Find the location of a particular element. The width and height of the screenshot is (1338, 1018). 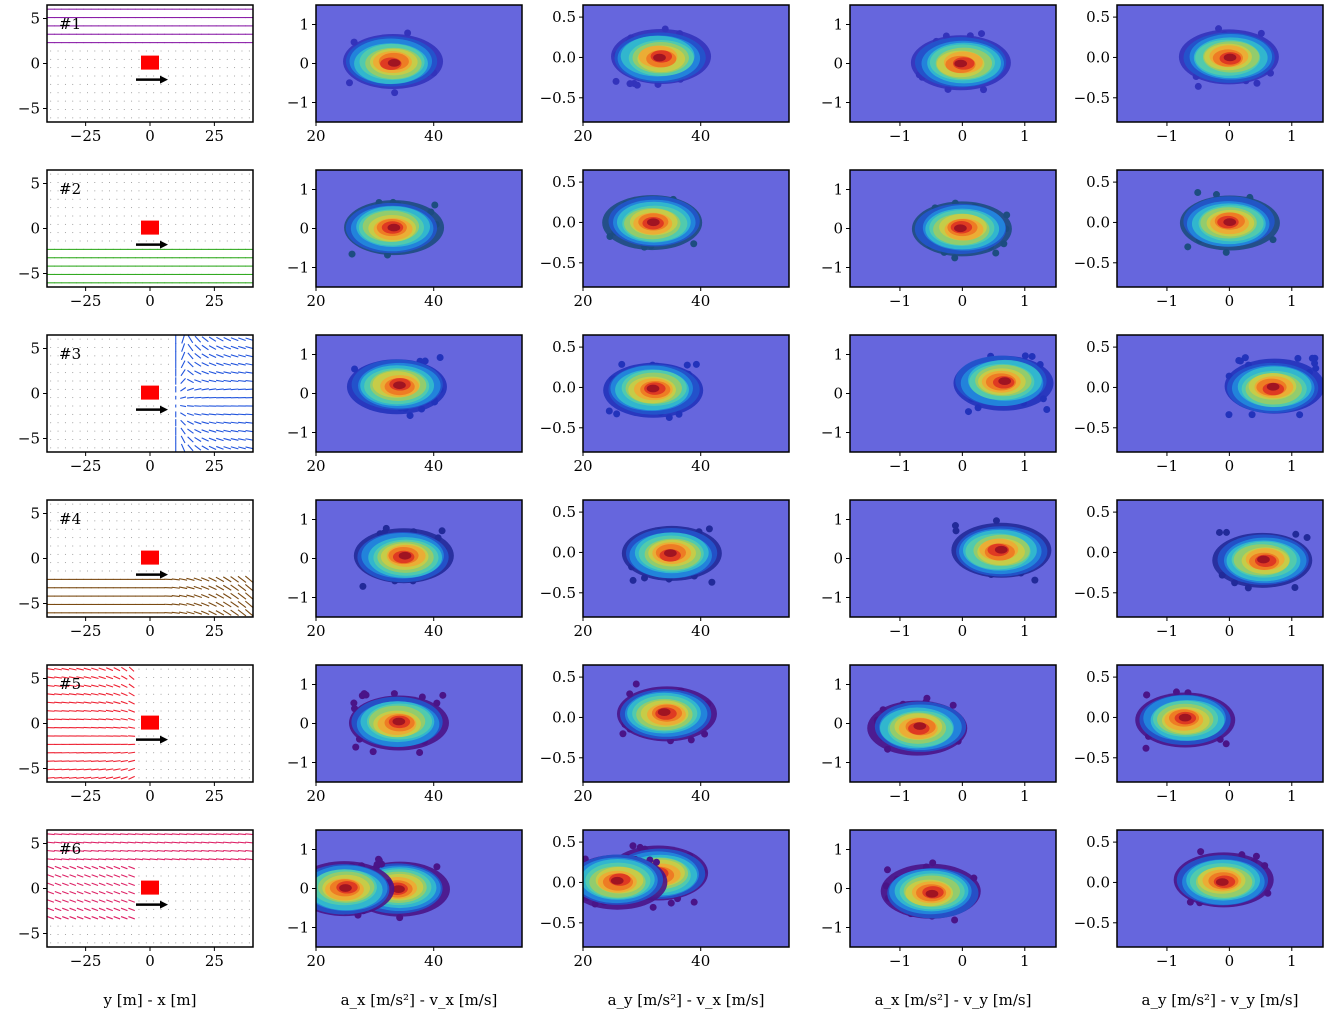

panel-r1-c4: −1 0 110−1 is located at coordinates (939, 74).